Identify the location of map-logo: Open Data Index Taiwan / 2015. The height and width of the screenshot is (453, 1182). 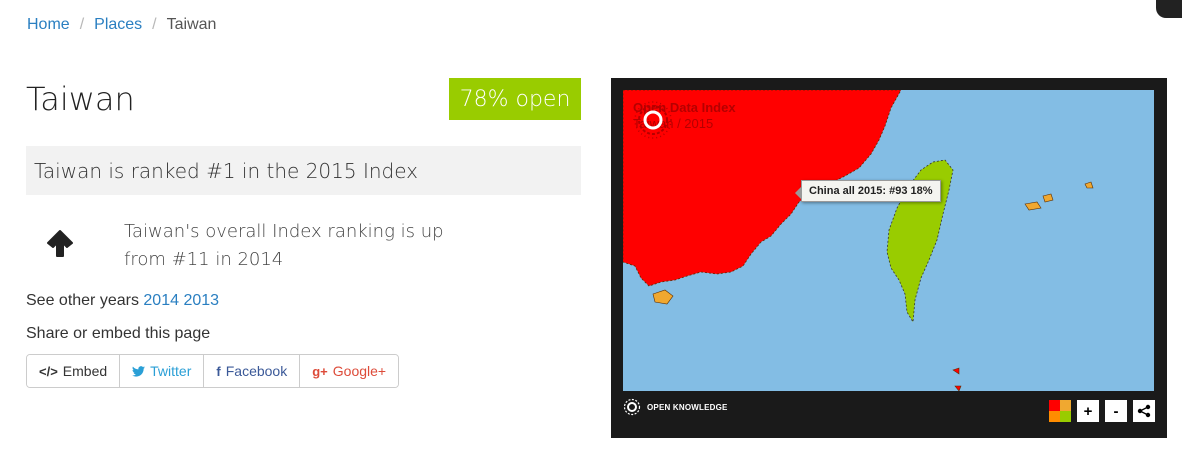
(684, 119).